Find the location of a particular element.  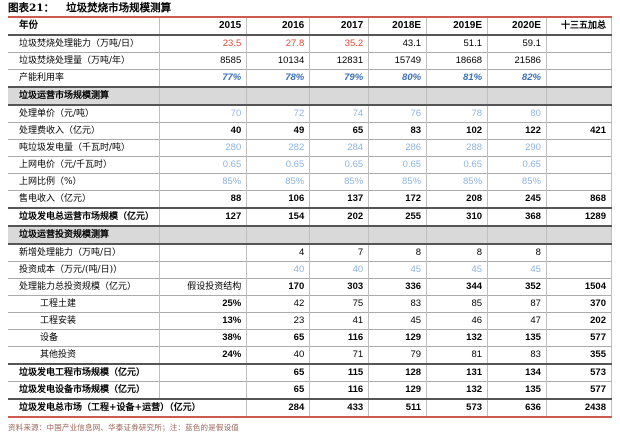

table-cell: 122 is located at coordinates (517, 131).